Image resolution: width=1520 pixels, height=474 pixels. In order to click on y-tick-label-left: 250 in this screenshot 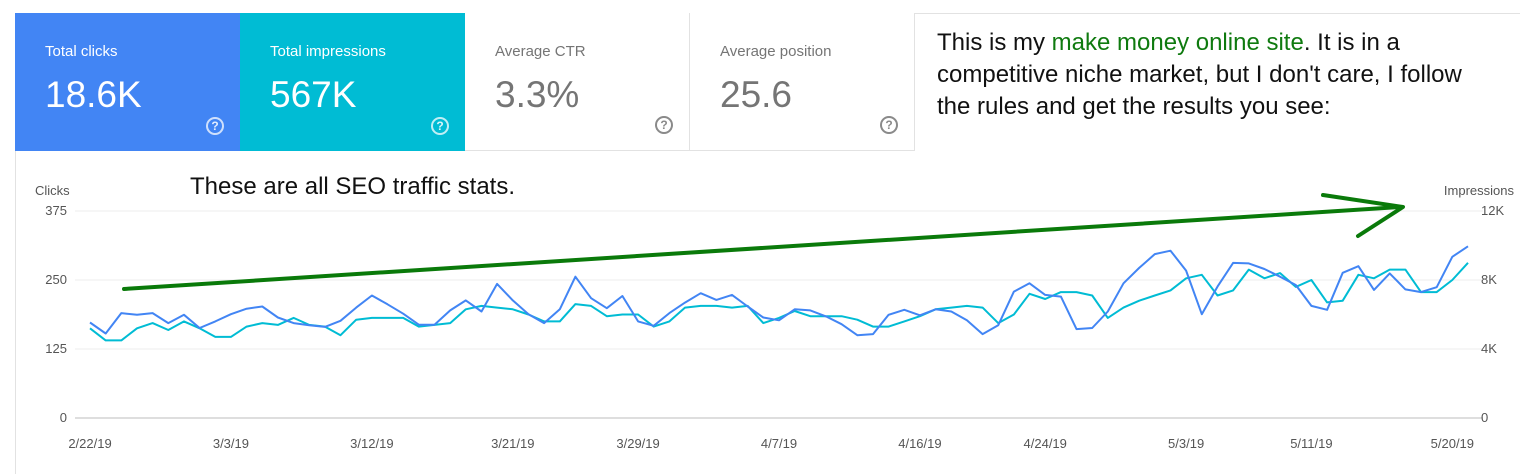, I will do `click(56, 279)`.